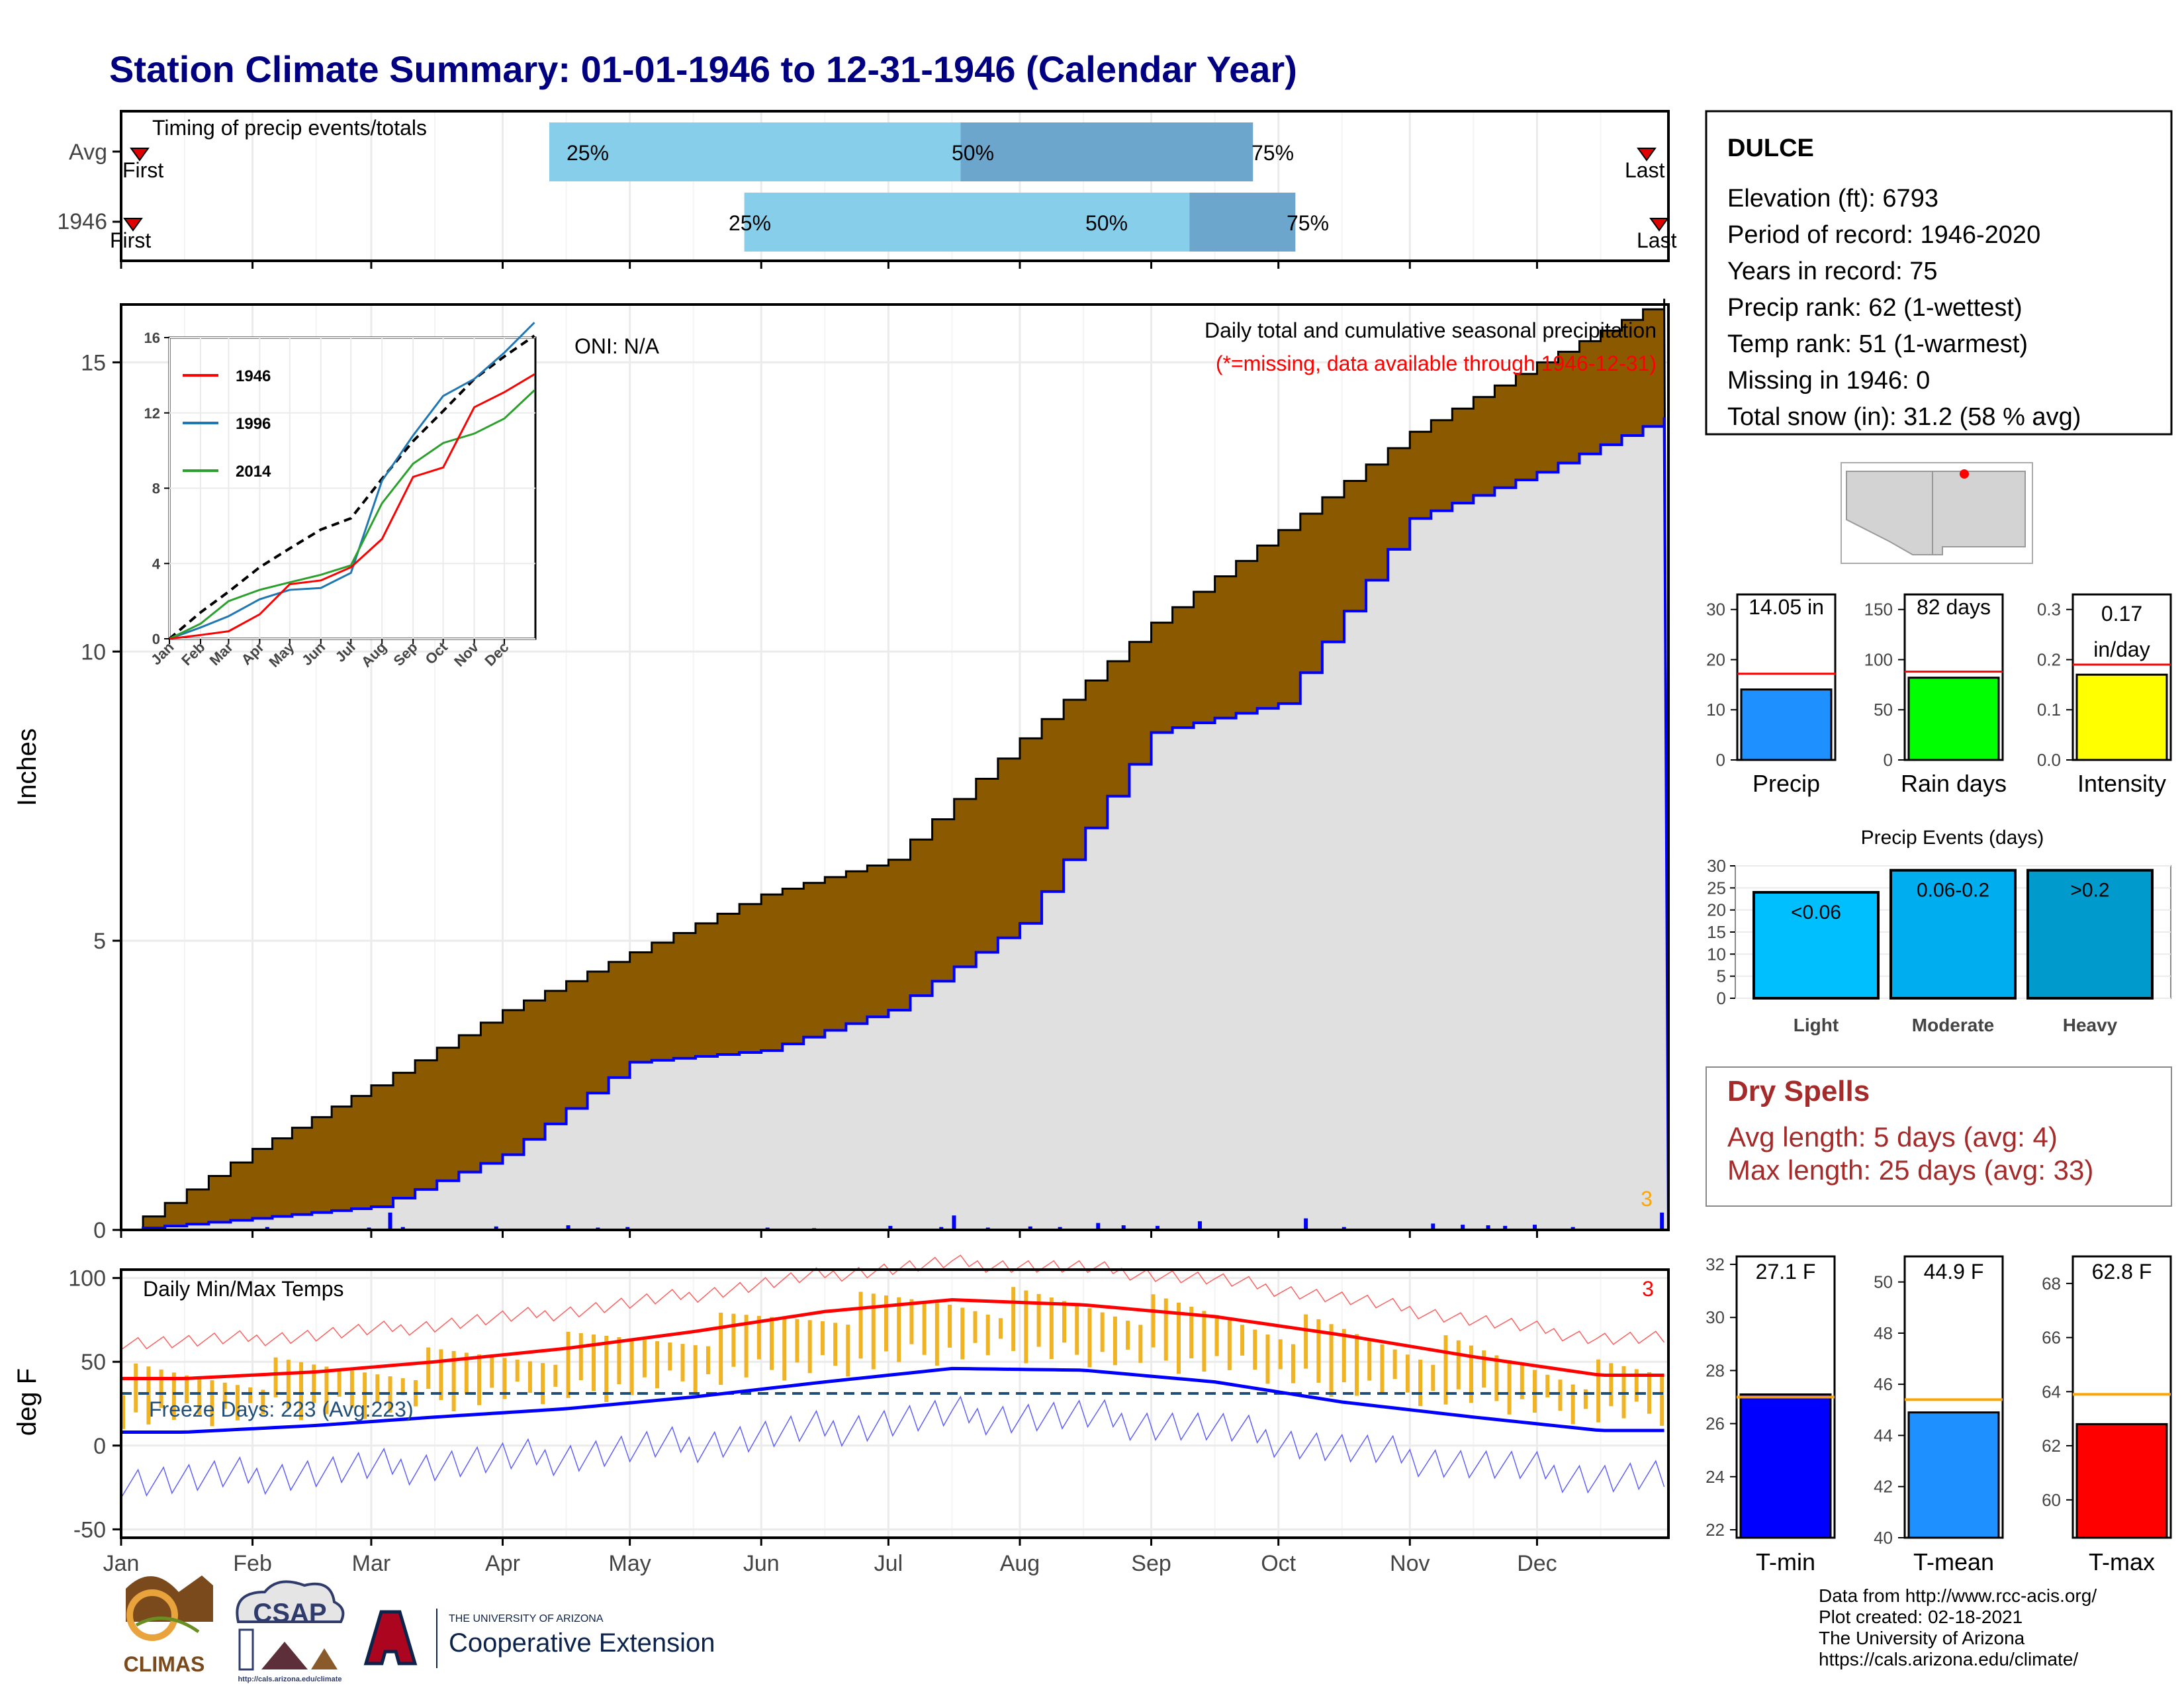  What do you see at coordinates (1715, 1530) in the screenshot?
I see `temp-mini-ytick-label: 22` at bounding box center [1715, 1530].